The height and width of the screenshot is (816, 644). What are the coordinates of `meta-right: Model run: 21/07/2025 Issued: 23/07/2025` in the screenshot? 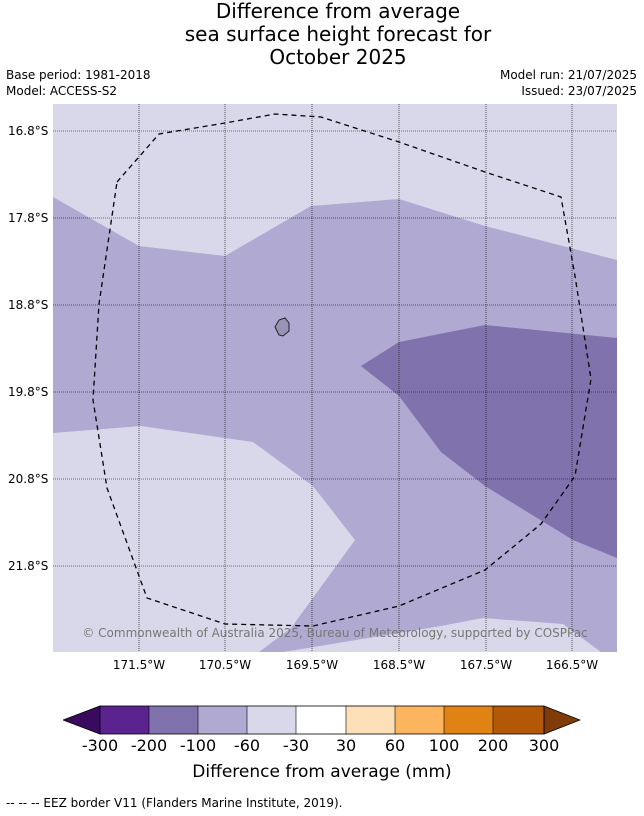 It's located at (568, 83).